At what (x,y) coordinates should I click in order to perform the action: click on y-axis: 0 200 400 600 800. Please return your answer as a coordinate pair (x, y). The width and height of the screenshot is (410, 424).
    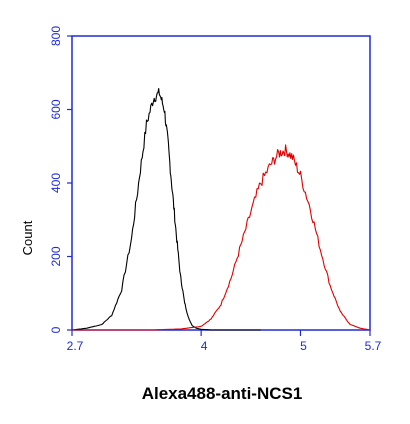
    Looking at the image, I should click on (60, 179).